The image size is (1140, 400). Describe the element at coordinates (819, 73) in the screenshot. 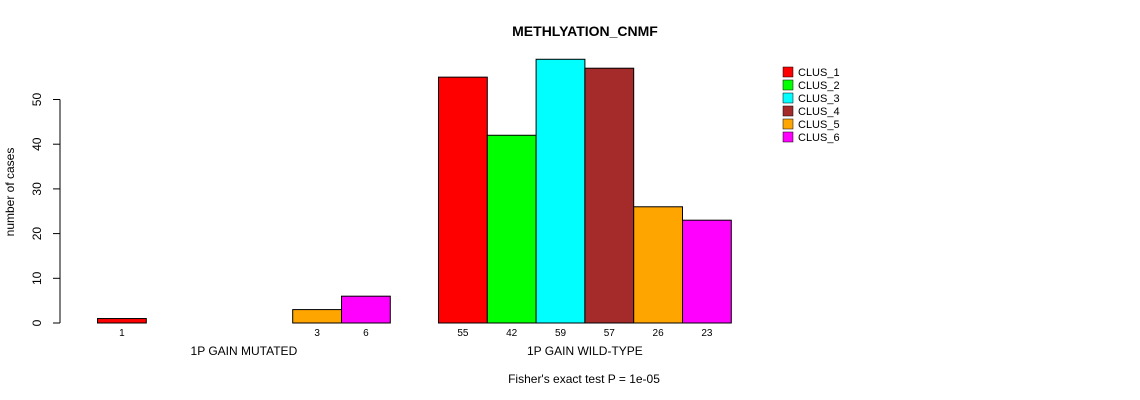

I see `legend-label: CLUS_1` at that location.